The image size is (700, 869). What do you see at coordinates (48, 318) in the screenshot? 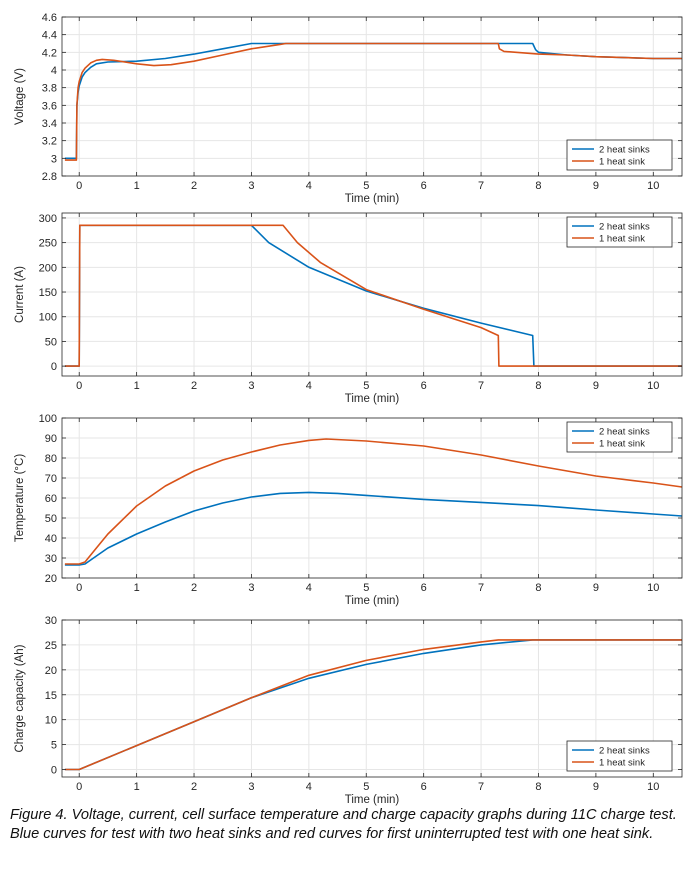
I see `y-tick-label: 100` at bounding box center [48, 318].